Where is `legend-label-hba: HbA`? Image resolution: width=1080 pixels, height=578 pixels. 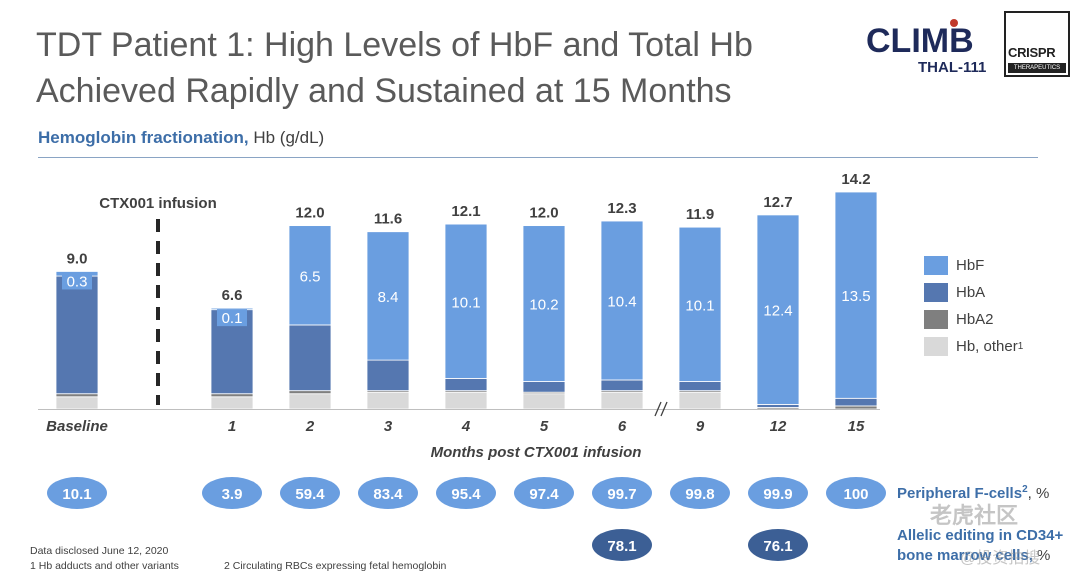
legend-label-hba: HbA is located at coordinates (971, 292).